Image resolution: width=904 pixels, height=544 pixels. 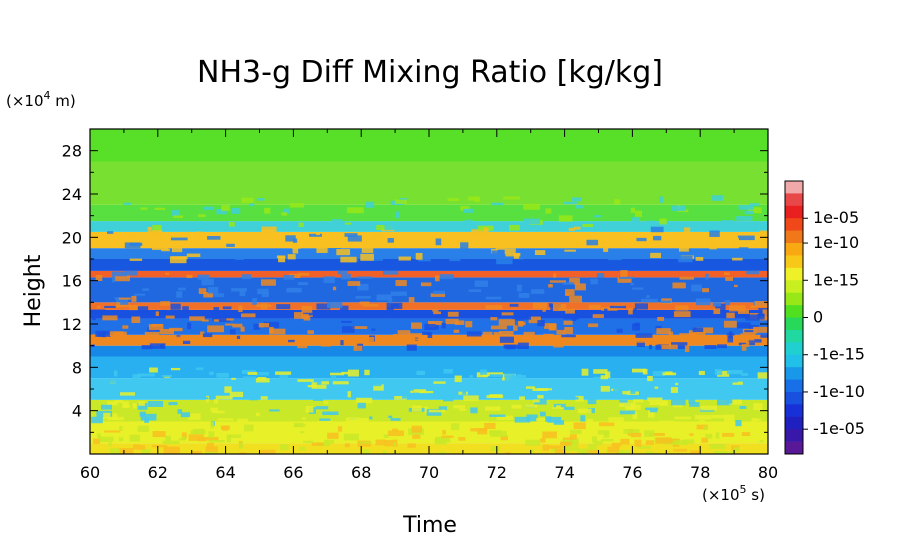 What do you see at coordinates (564, 472) in the screenshot?
I see `x-tick-label: 74` at bounding box center [564, 472].